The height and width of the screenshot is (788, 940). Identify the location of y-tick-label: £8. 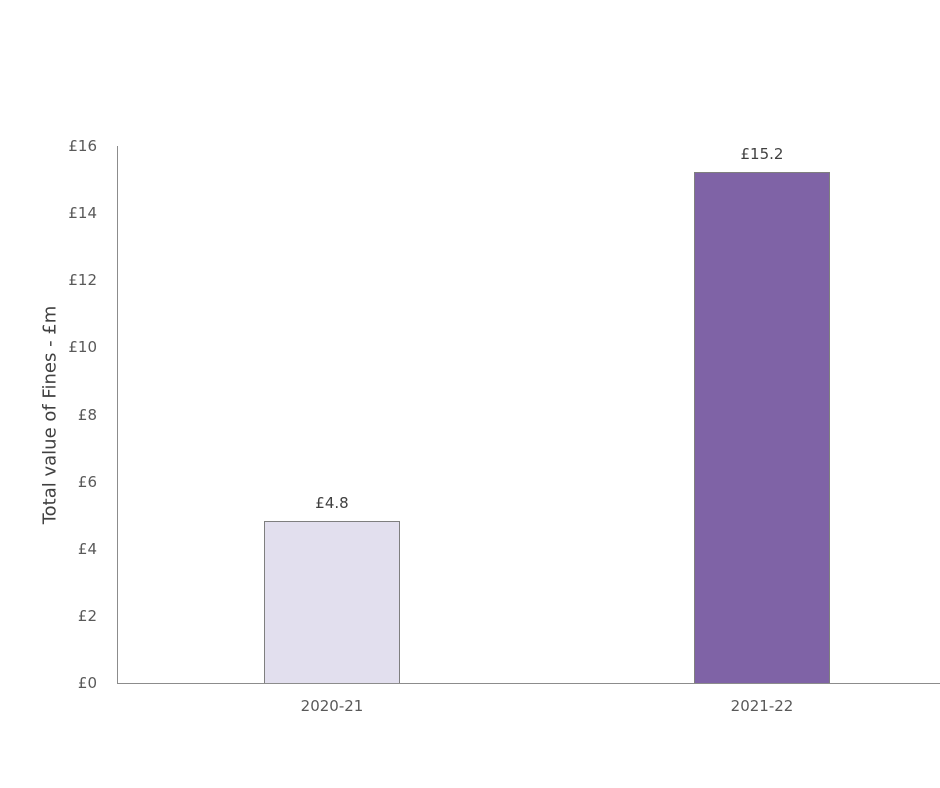
(87, 415).